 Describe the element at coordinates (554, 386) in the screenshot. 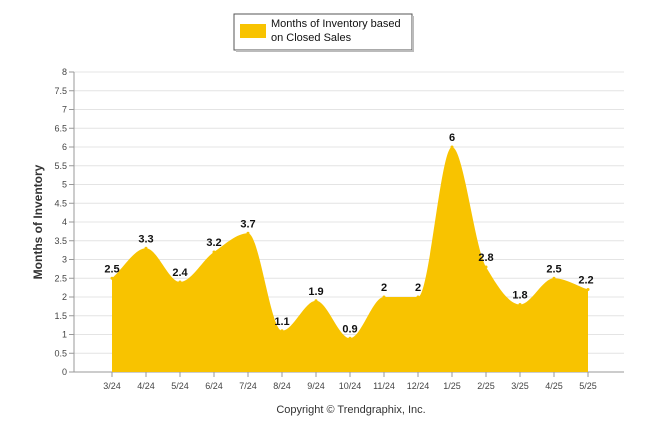

I see `x-tick-label: 4/25` at that location.